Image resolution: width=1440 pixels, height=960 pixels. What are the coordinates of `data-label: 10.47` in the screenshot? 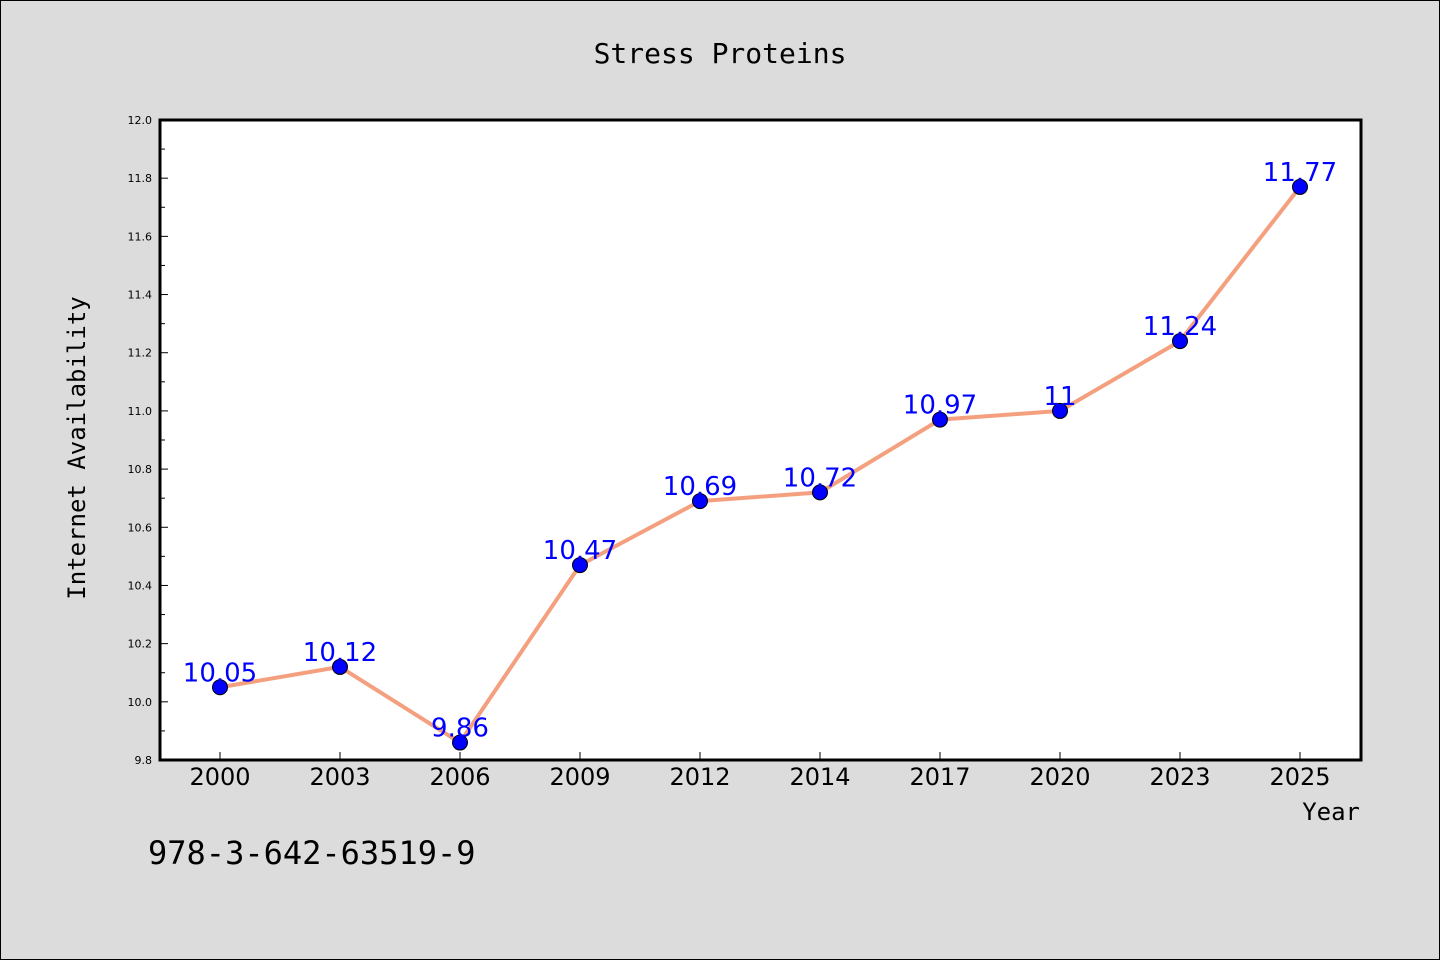 It's located at (580, 551).